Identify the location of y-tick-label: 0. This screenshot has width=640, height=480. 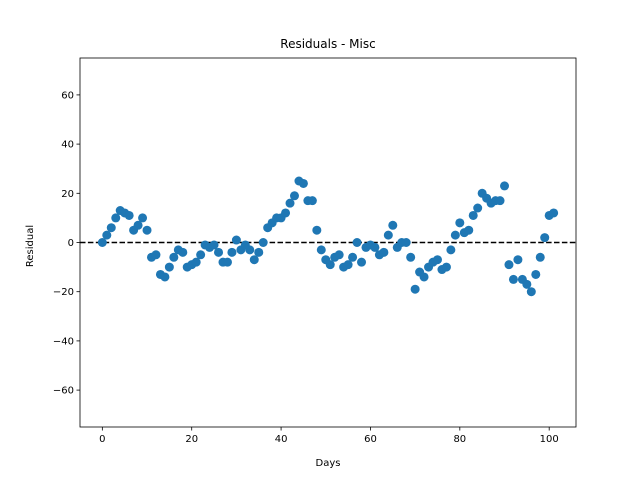
(71, 243).